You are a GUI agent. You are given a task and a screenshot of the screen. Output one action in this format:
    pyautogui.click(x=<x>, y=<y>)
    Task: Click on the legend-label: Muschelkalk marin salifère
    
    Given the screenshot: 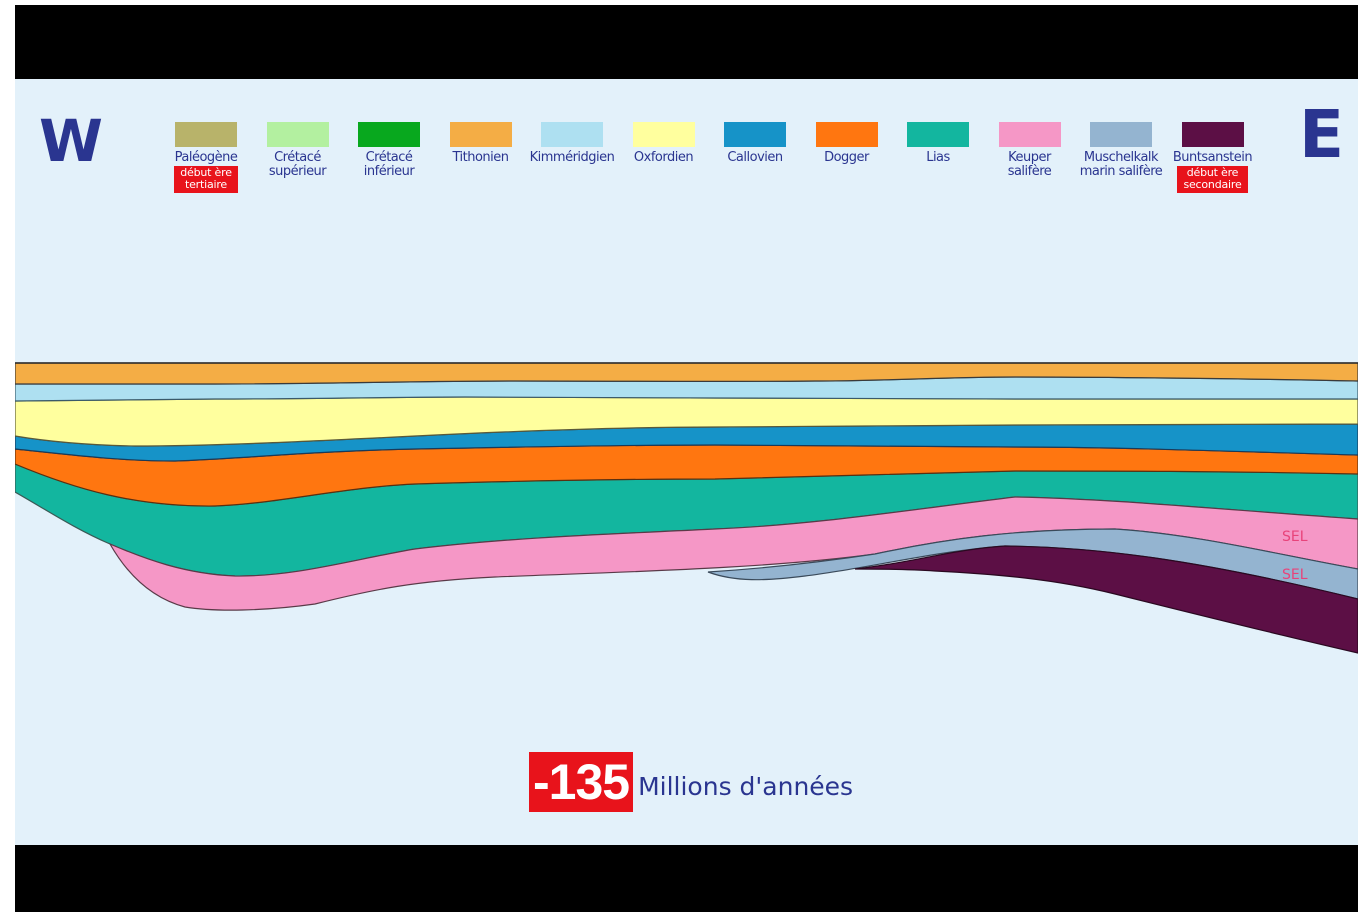 What is the action you would take?
    pyautogui.click(x=1121, y=164)
    